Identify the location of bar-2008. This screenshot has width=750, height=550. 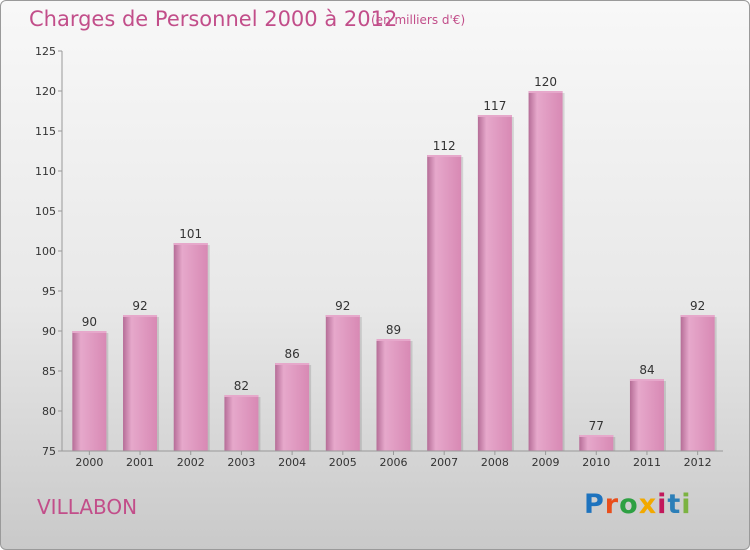
(494, 283).